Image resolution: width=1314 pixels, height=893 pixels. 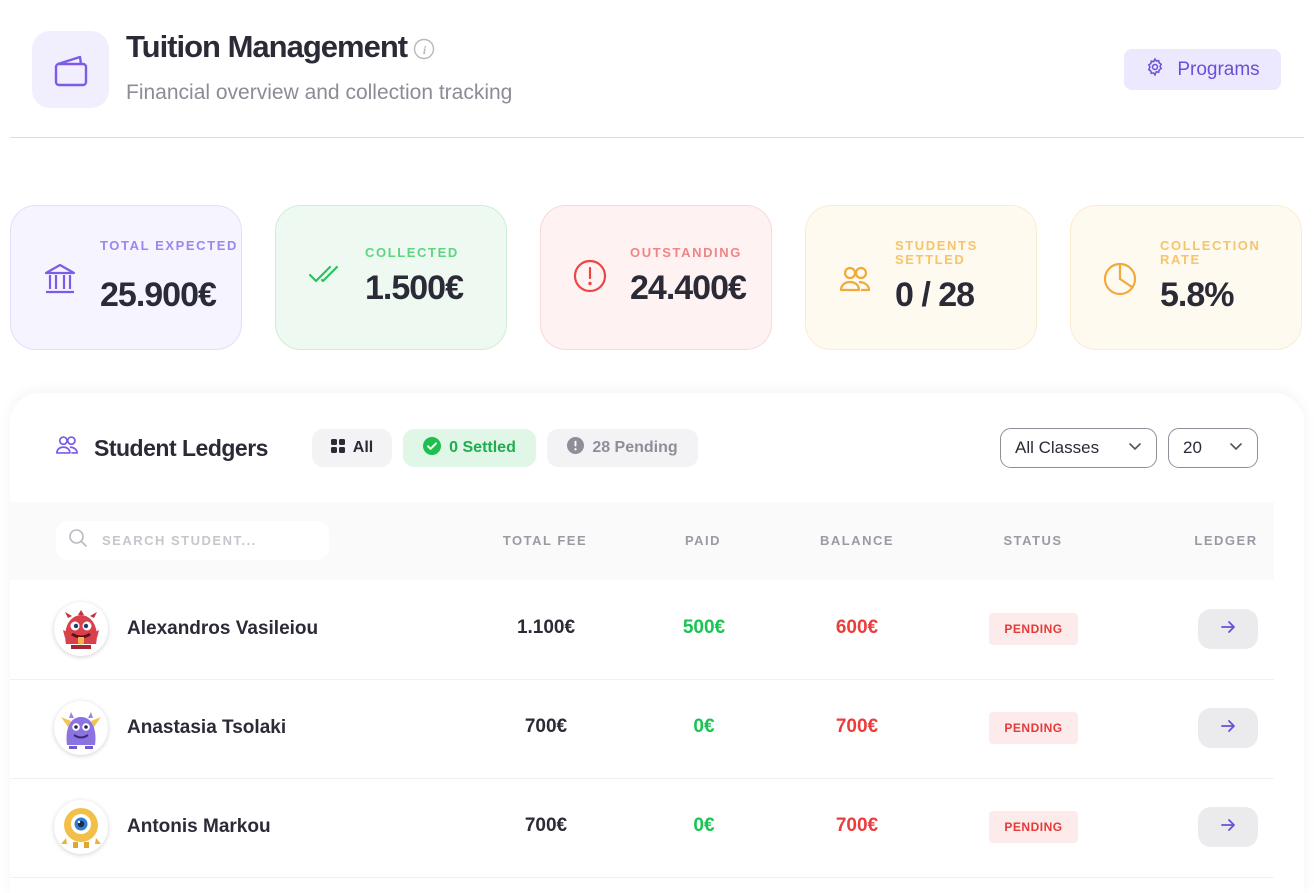 I want to click on class-select: All Classes, so click(x=1078, y=448).